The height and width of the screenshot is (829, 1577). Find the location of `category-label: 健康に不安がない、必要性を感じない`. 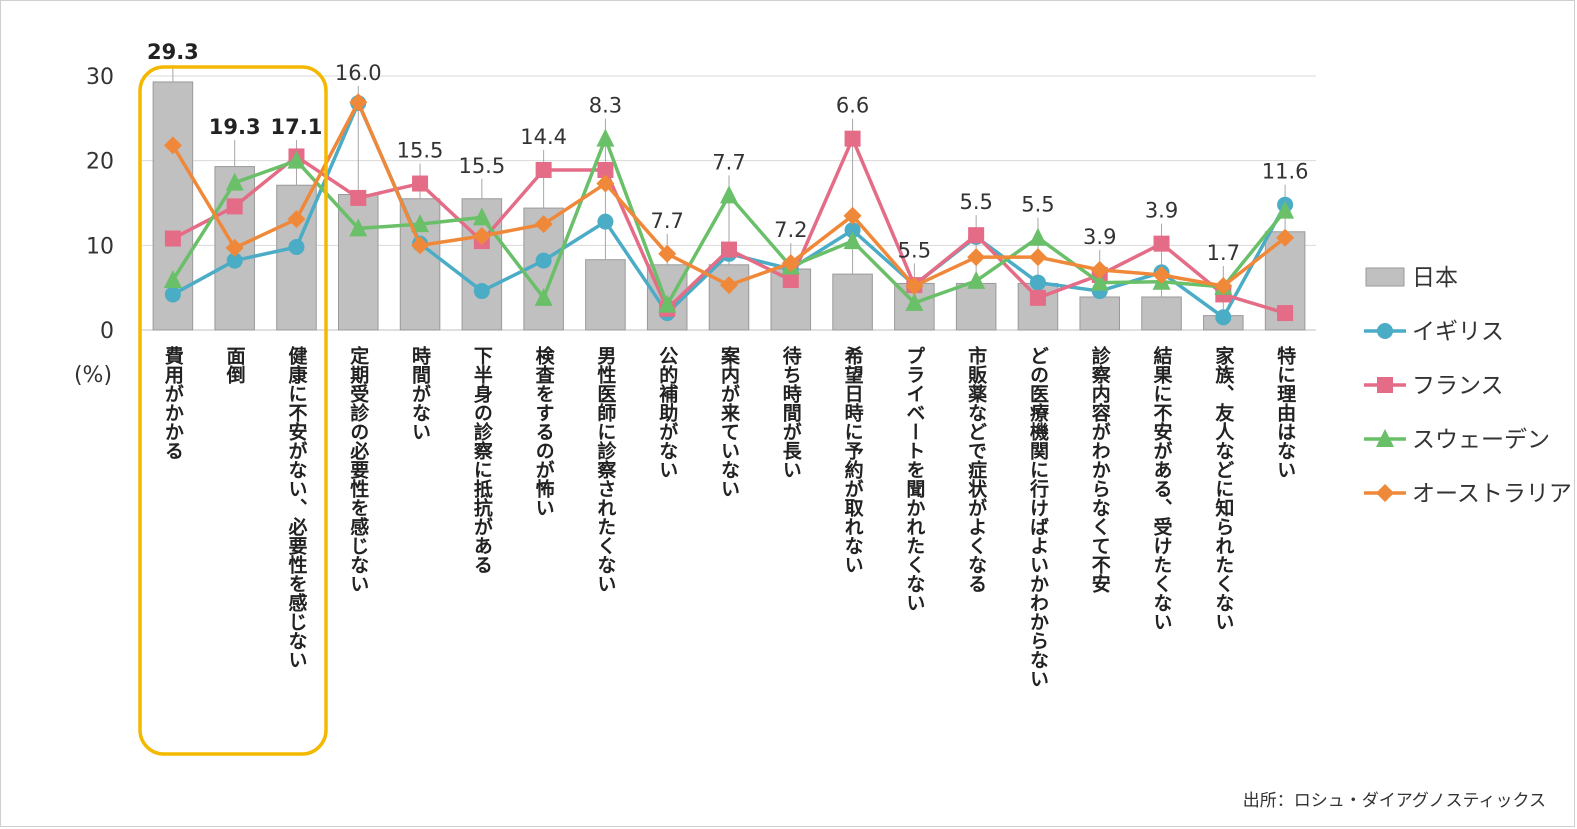

category-label: 健康に不安がない、必要性を感じない is located at coordinates (296, 507).